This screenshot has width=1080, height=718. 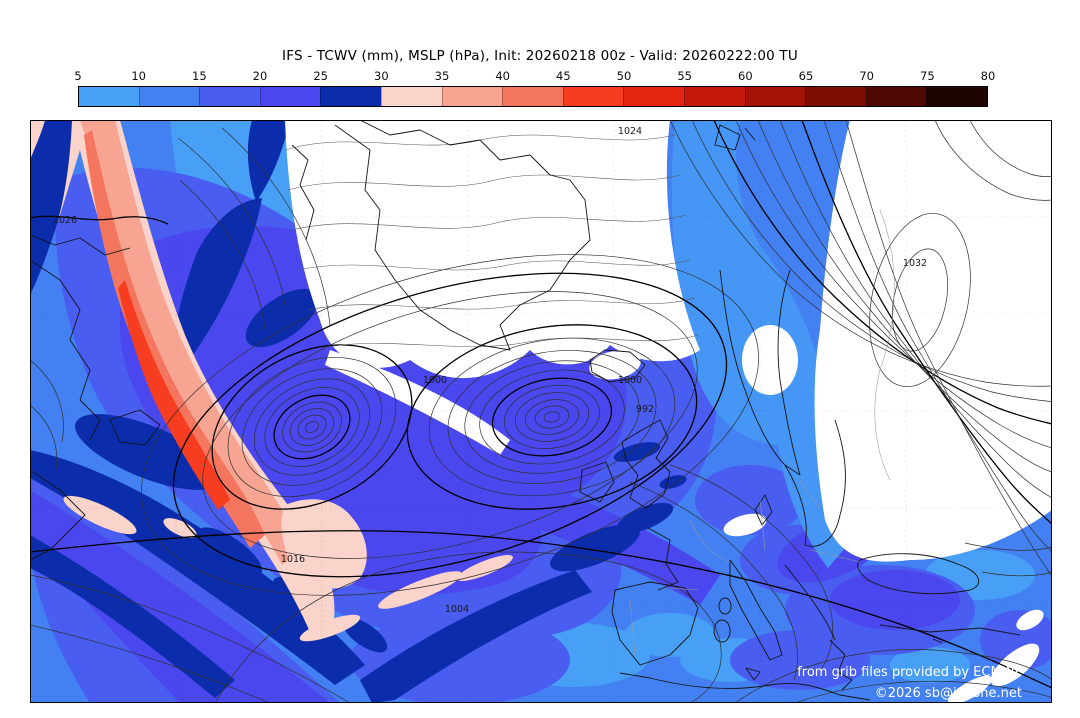 I want to click on isobar-label: 1032, so click(x=915, y=263).